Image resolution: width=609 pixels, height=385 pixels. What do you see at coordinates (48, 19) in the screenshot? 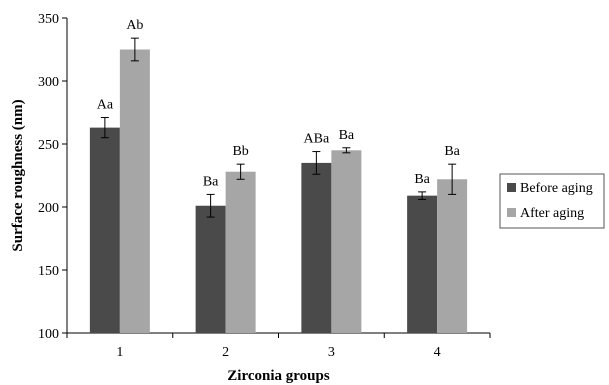
I see `y-tick-label: 350` at bounding box center [48, 19].